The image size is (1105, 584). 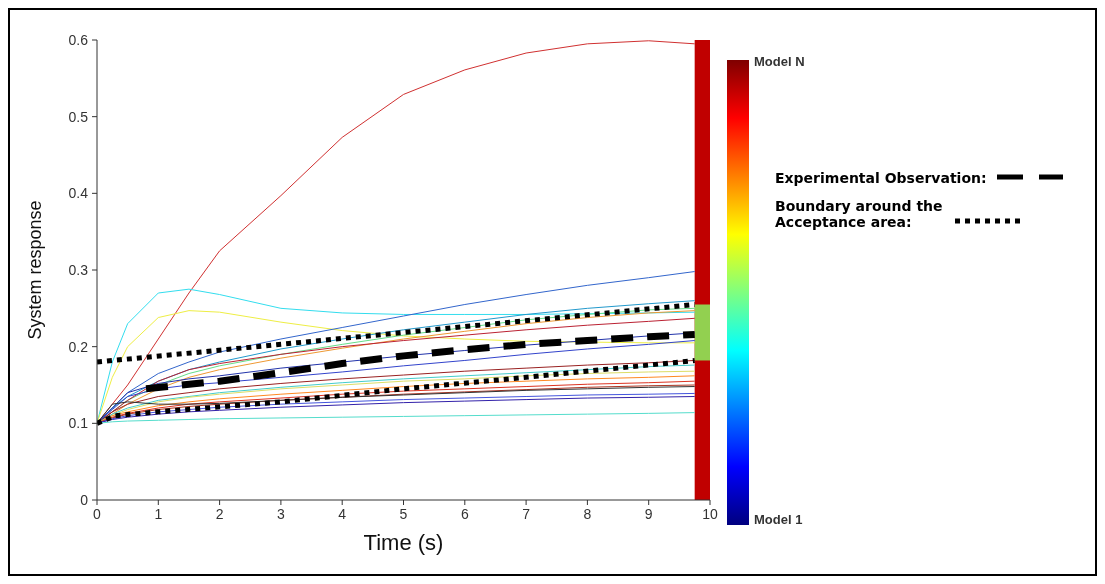 What do you see at coordinates (281, 513) in the screenshot?
I see `x-tick-label: 3` at bounding box center [281, 513].